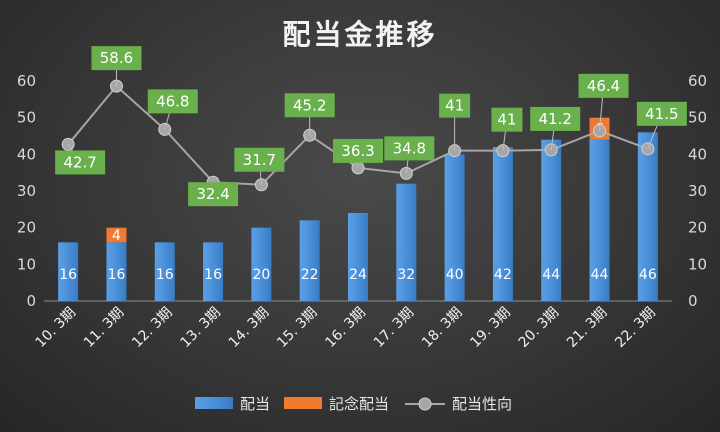 This screenshot has width=720, height=432. What do you see at coordinates (697, 154) in the screenshot?
I see `y-tick-right: 40` at bounding box center [697, 154].